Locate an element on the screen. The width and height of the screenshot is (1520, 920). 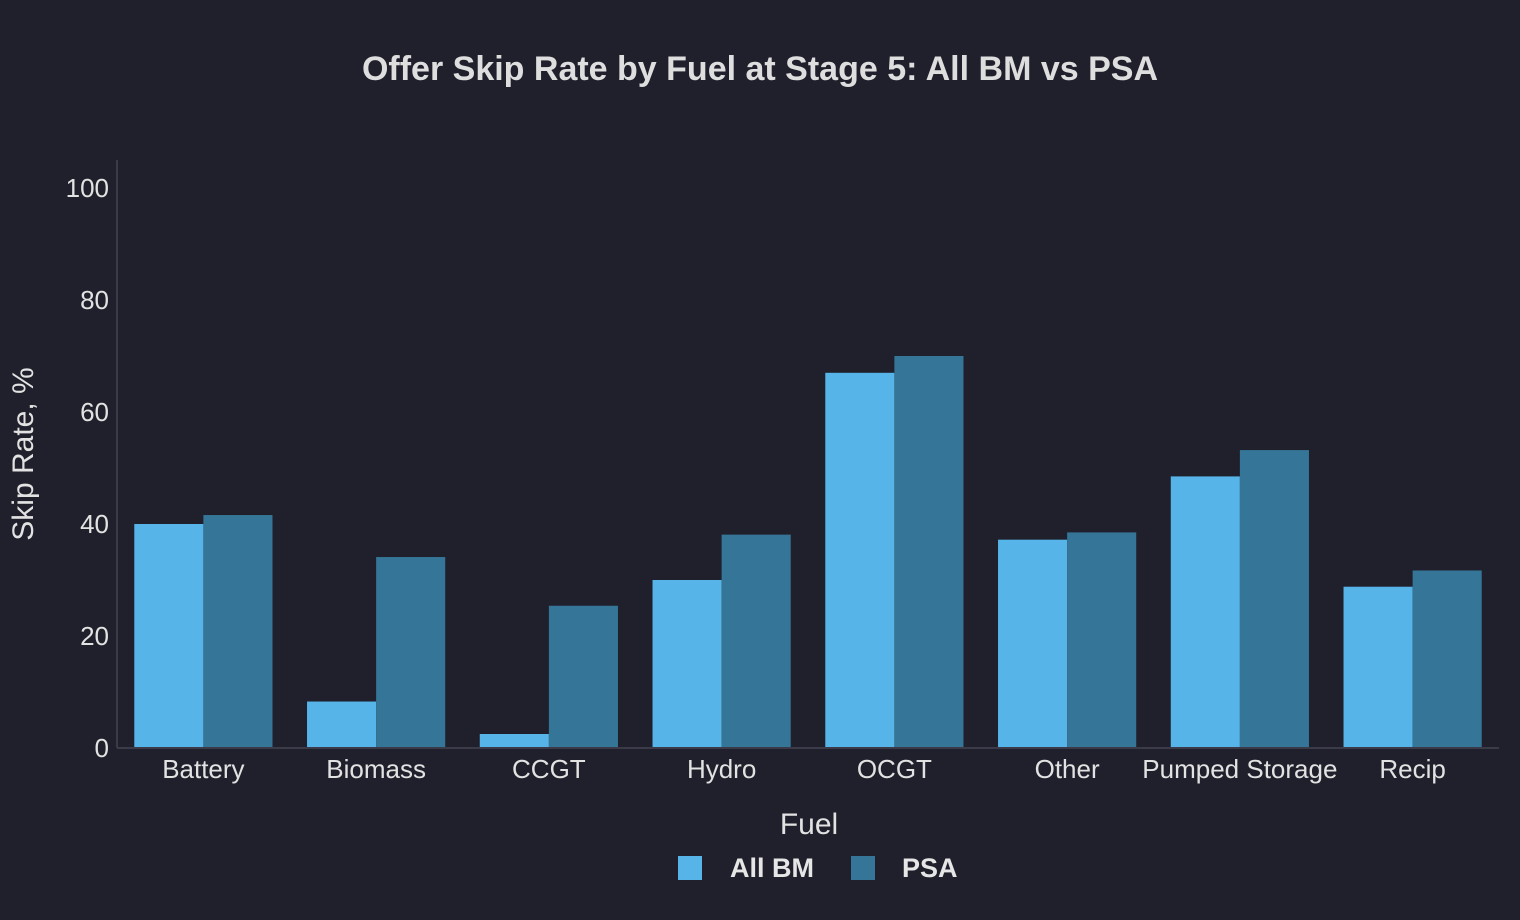
x-axis-title: Fuel is located at coordinates (809, 824).